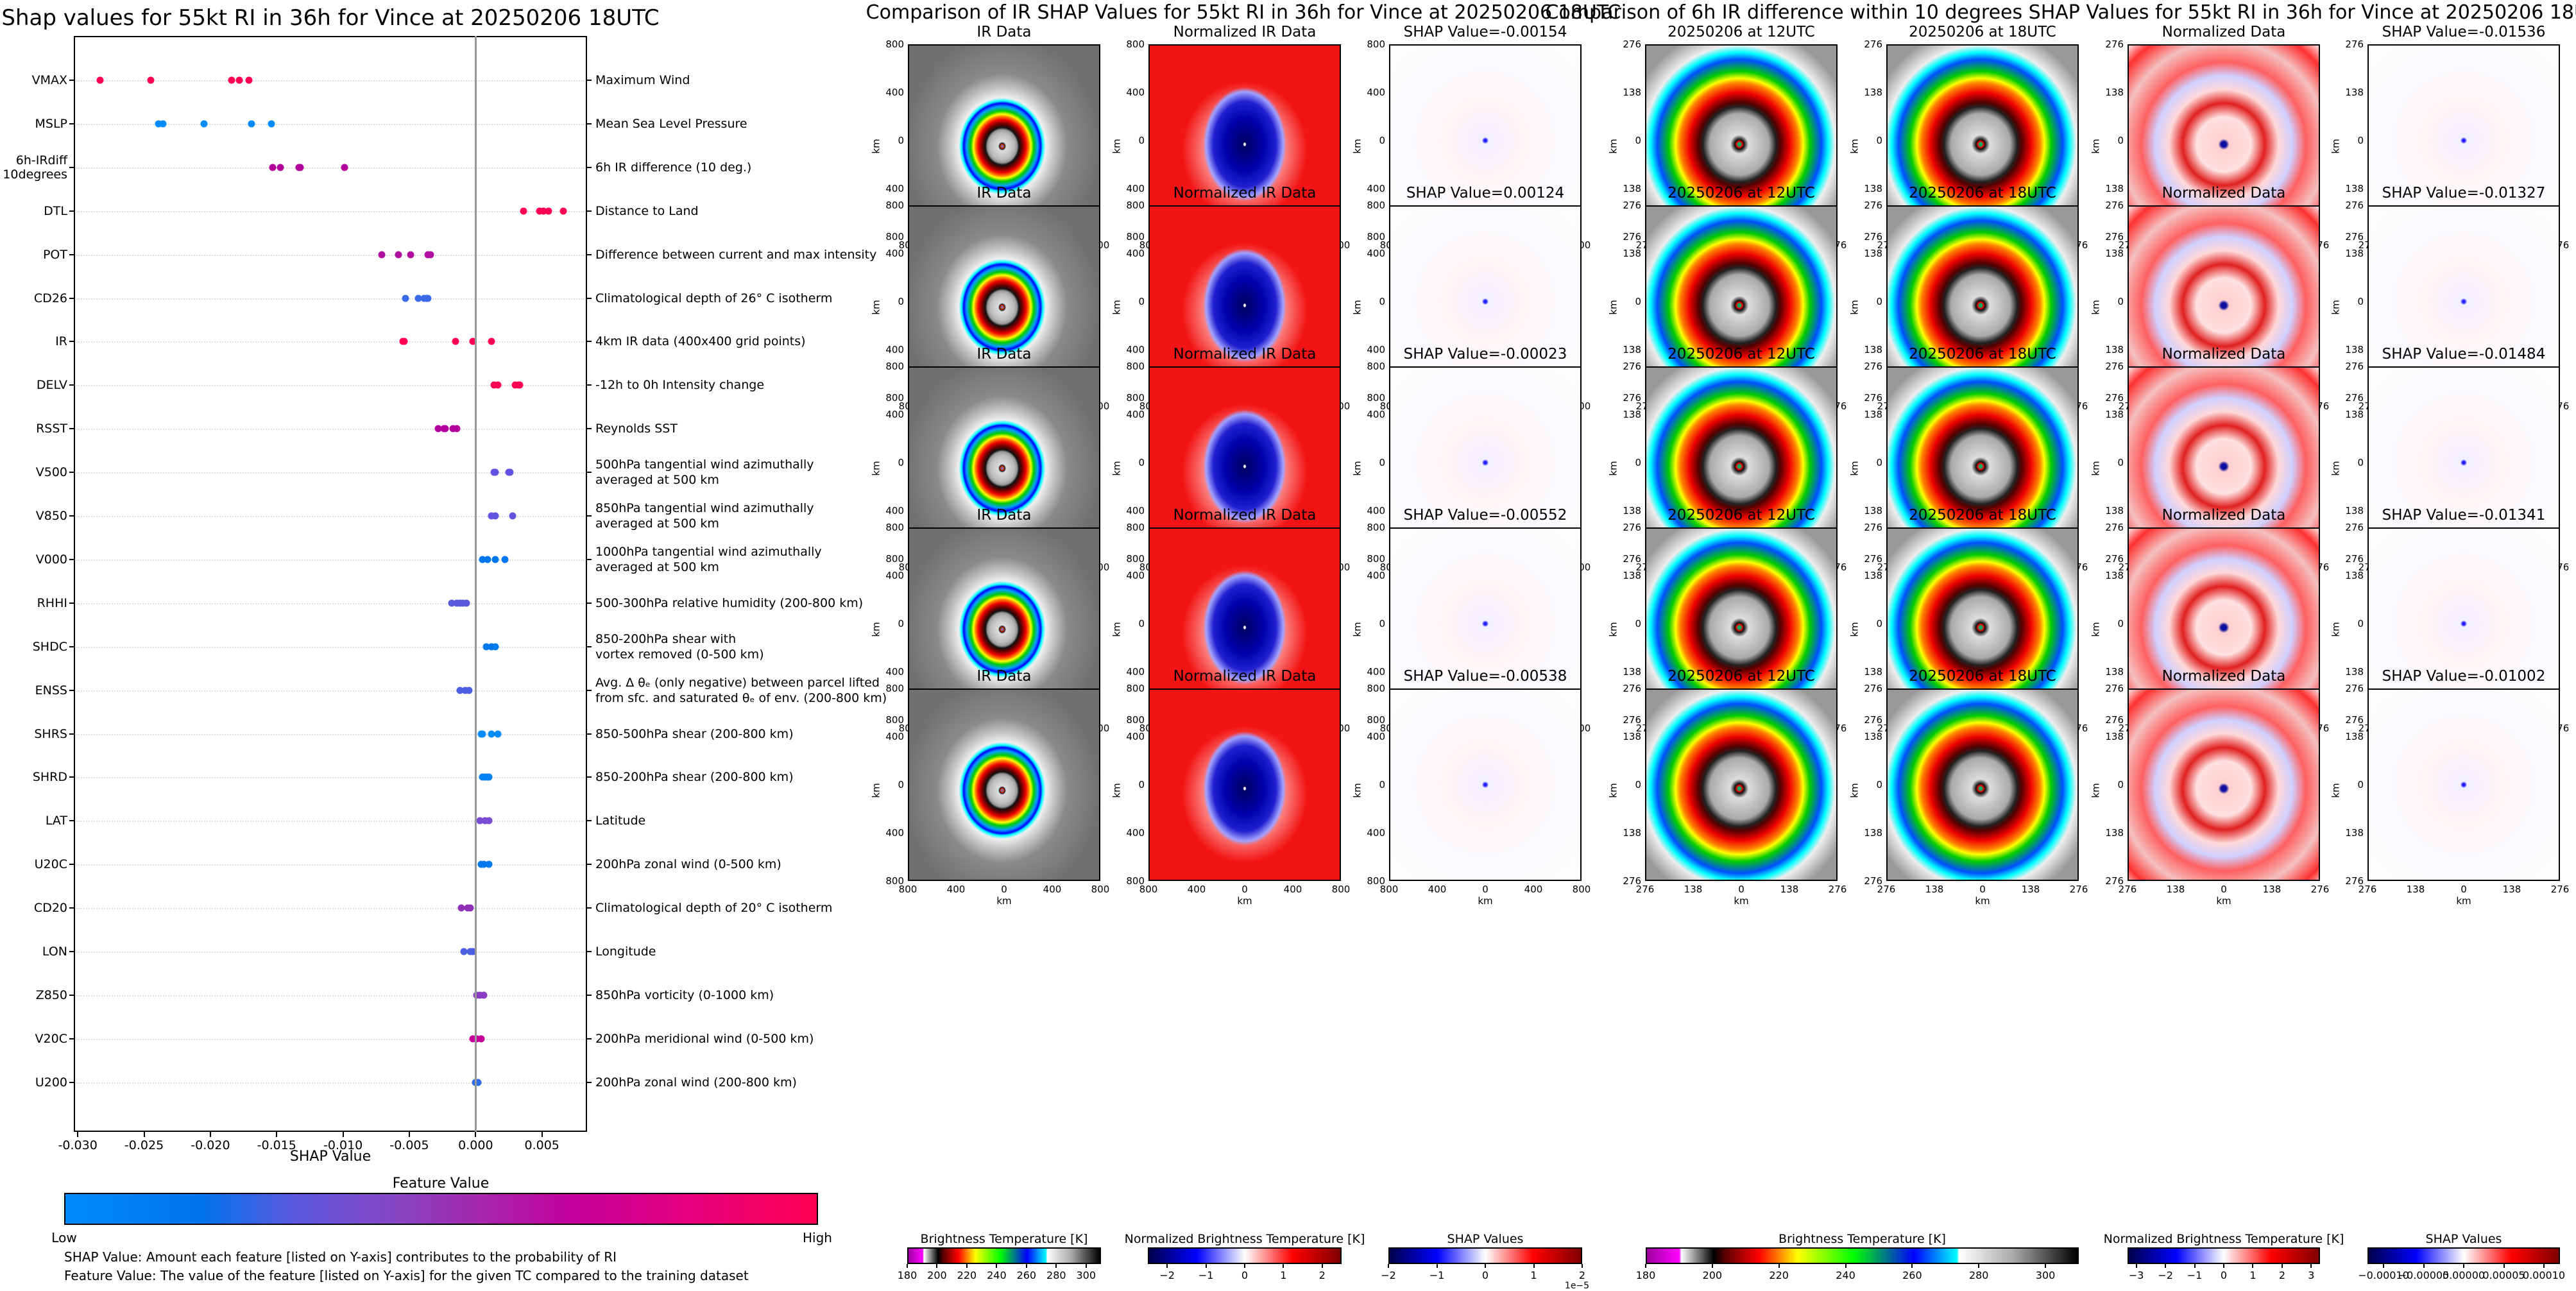 The height and width of the screenshot is (1291, 2576). I want to click on shap-value: -0.00154, so click(1533, 32).